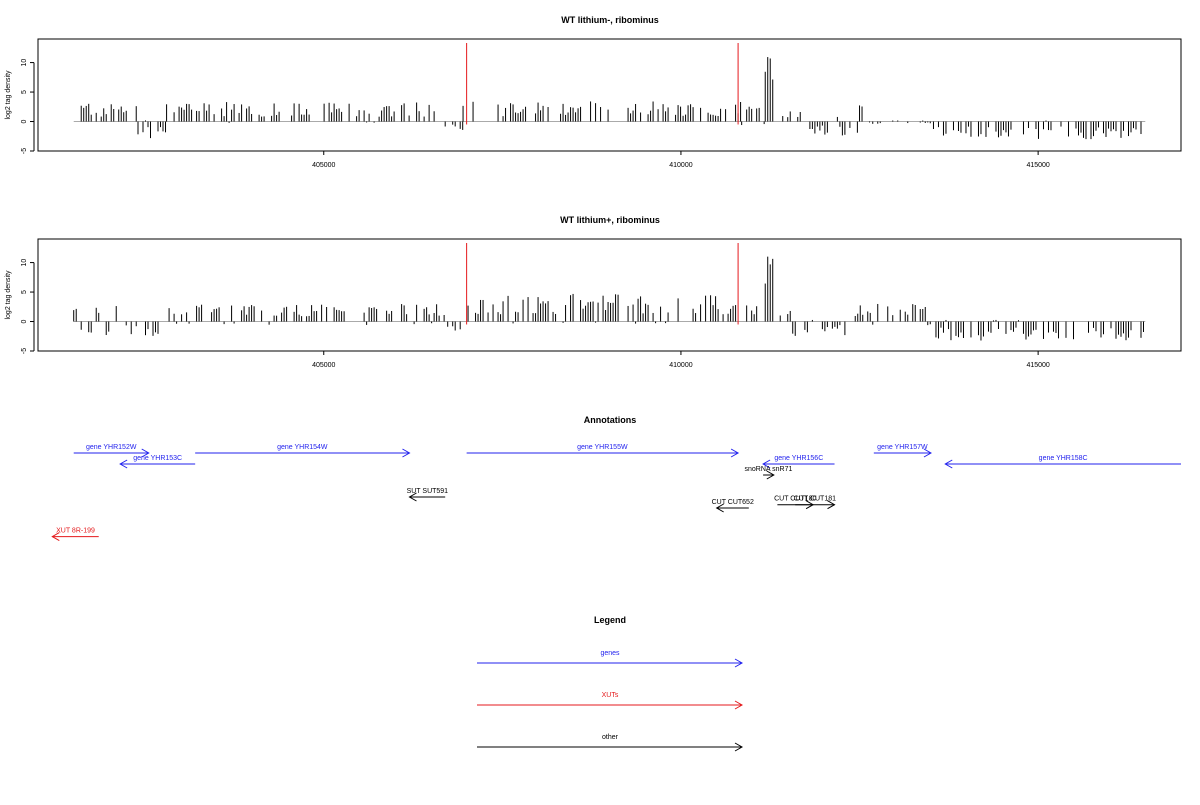 The height and width of the screenshot is (805, 1200). What do you see at coordinates (602, 447) in the screenshot?
I see `feature-label: gene YHR155W` at bounding box center [602, 447].